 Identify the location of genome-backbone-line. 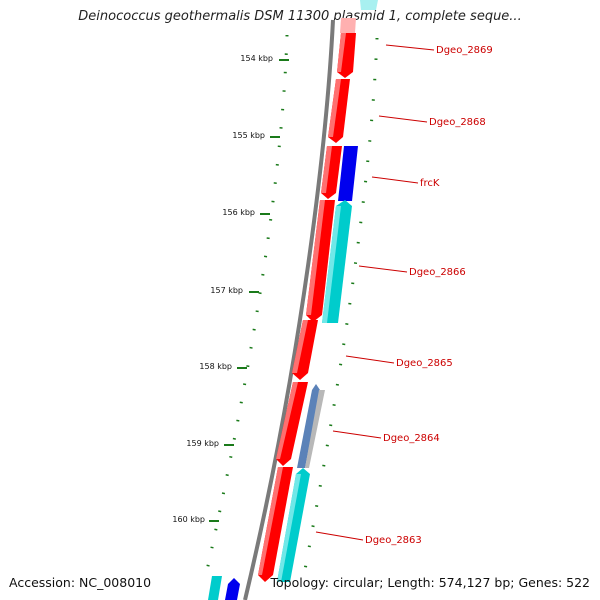
(289, 309).